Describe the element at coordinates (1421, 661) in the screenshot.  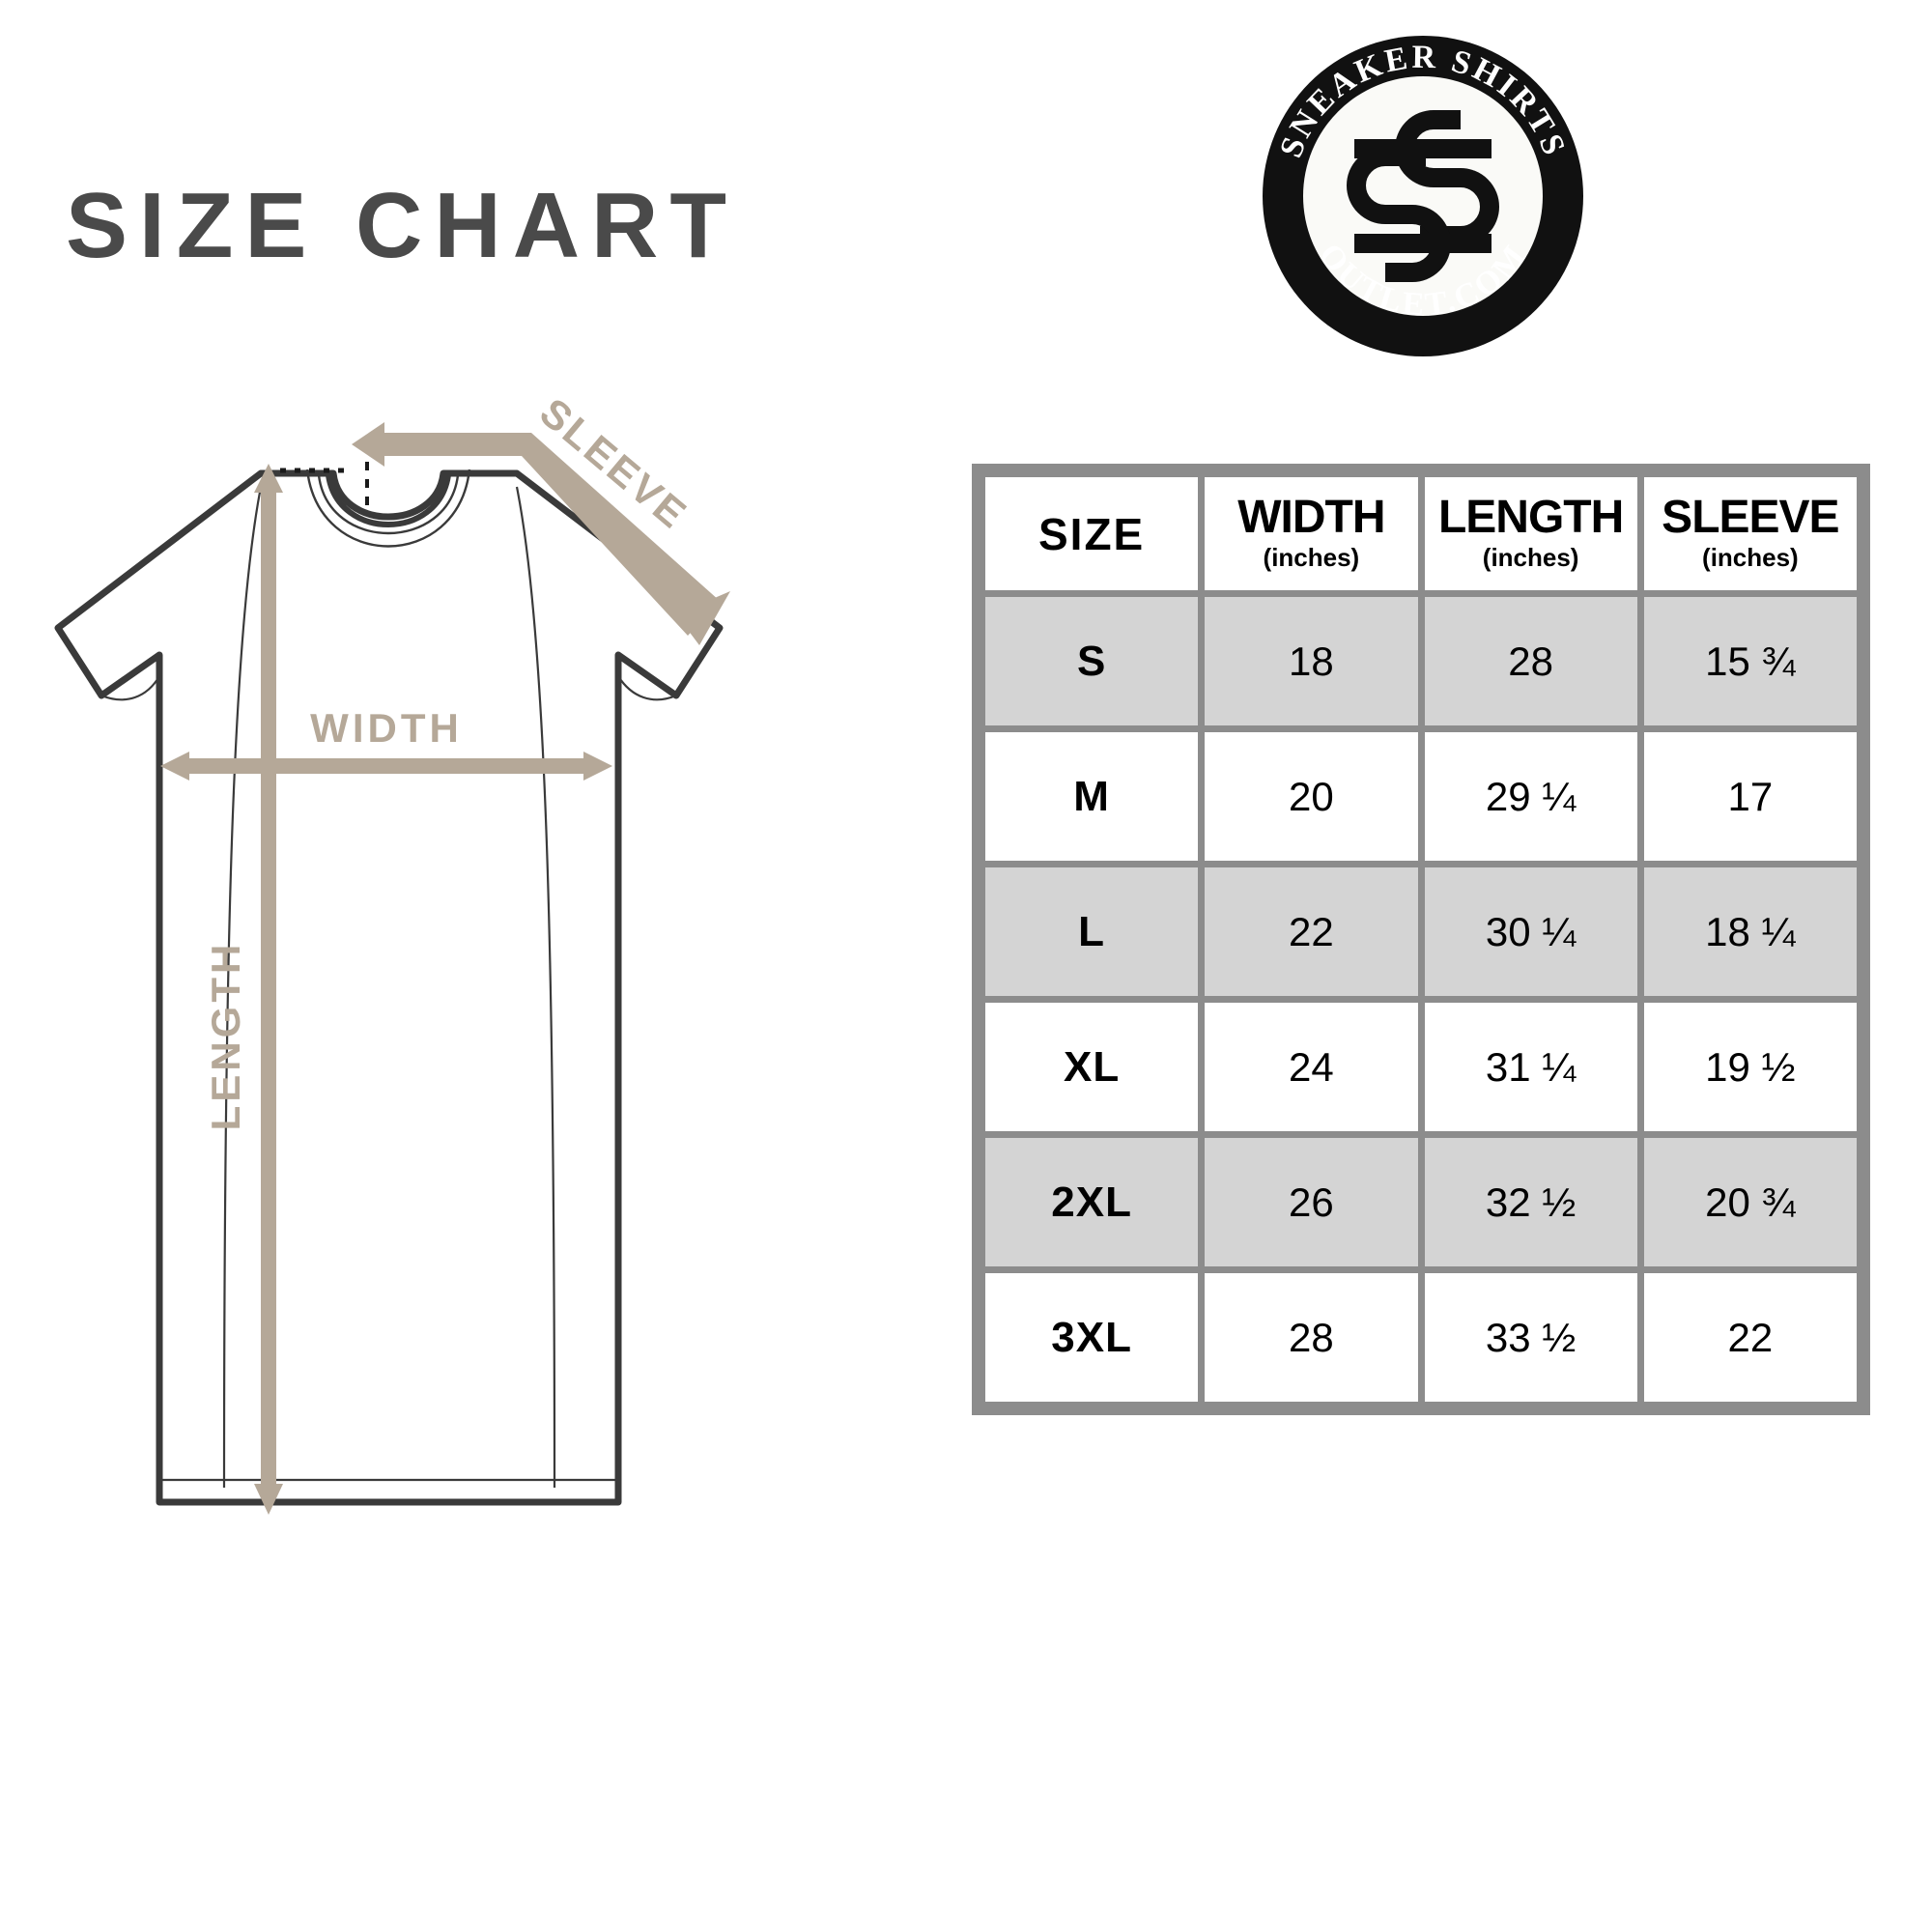
I see `table-row: S 18 28 15 ¾` at that location.